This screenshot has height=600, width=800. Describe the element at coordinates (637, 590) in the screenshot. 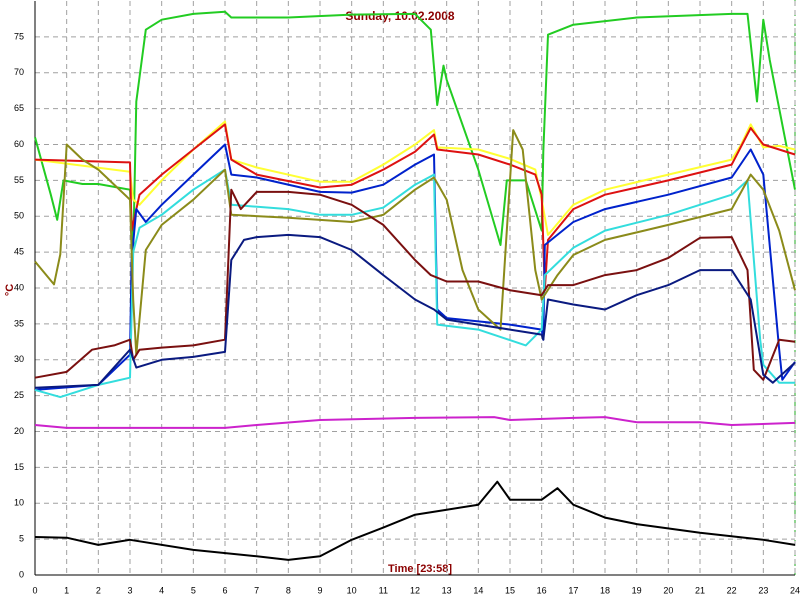

I see `x-tick-label: 19` at that location.